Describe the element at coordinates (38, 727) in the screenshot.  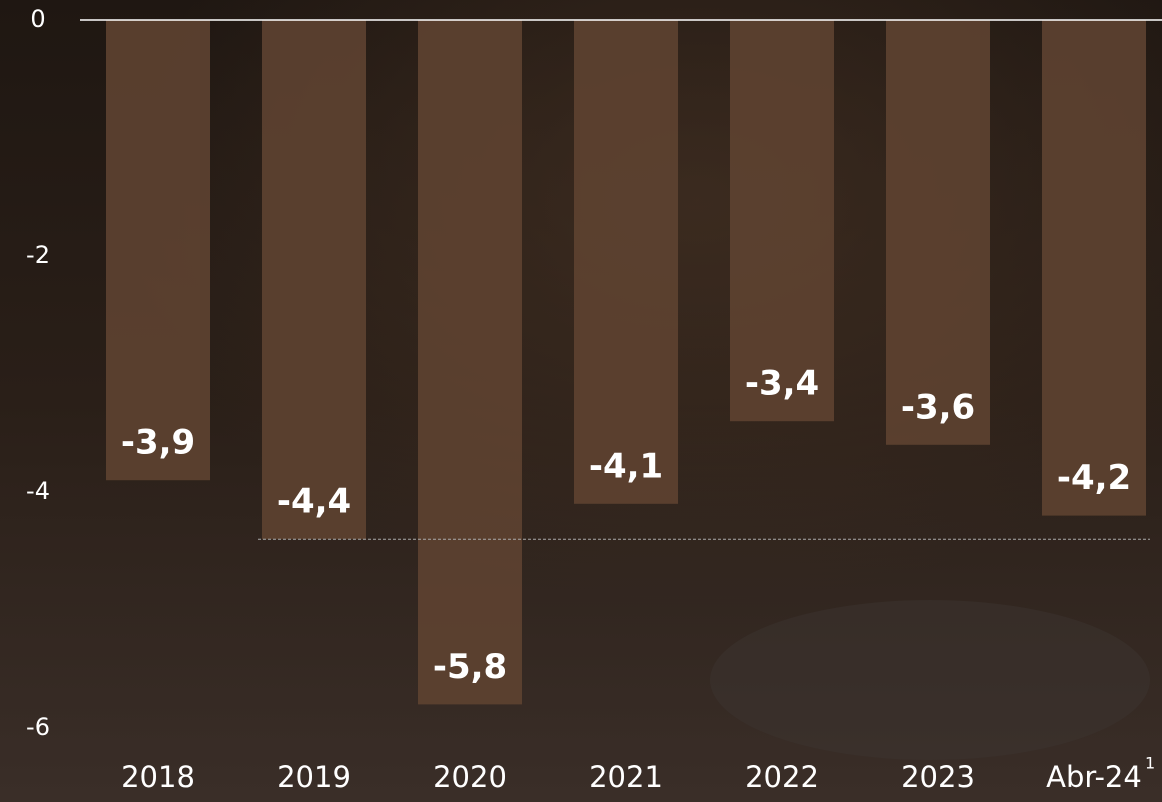
I see `y-tick-label: -6` at that location.